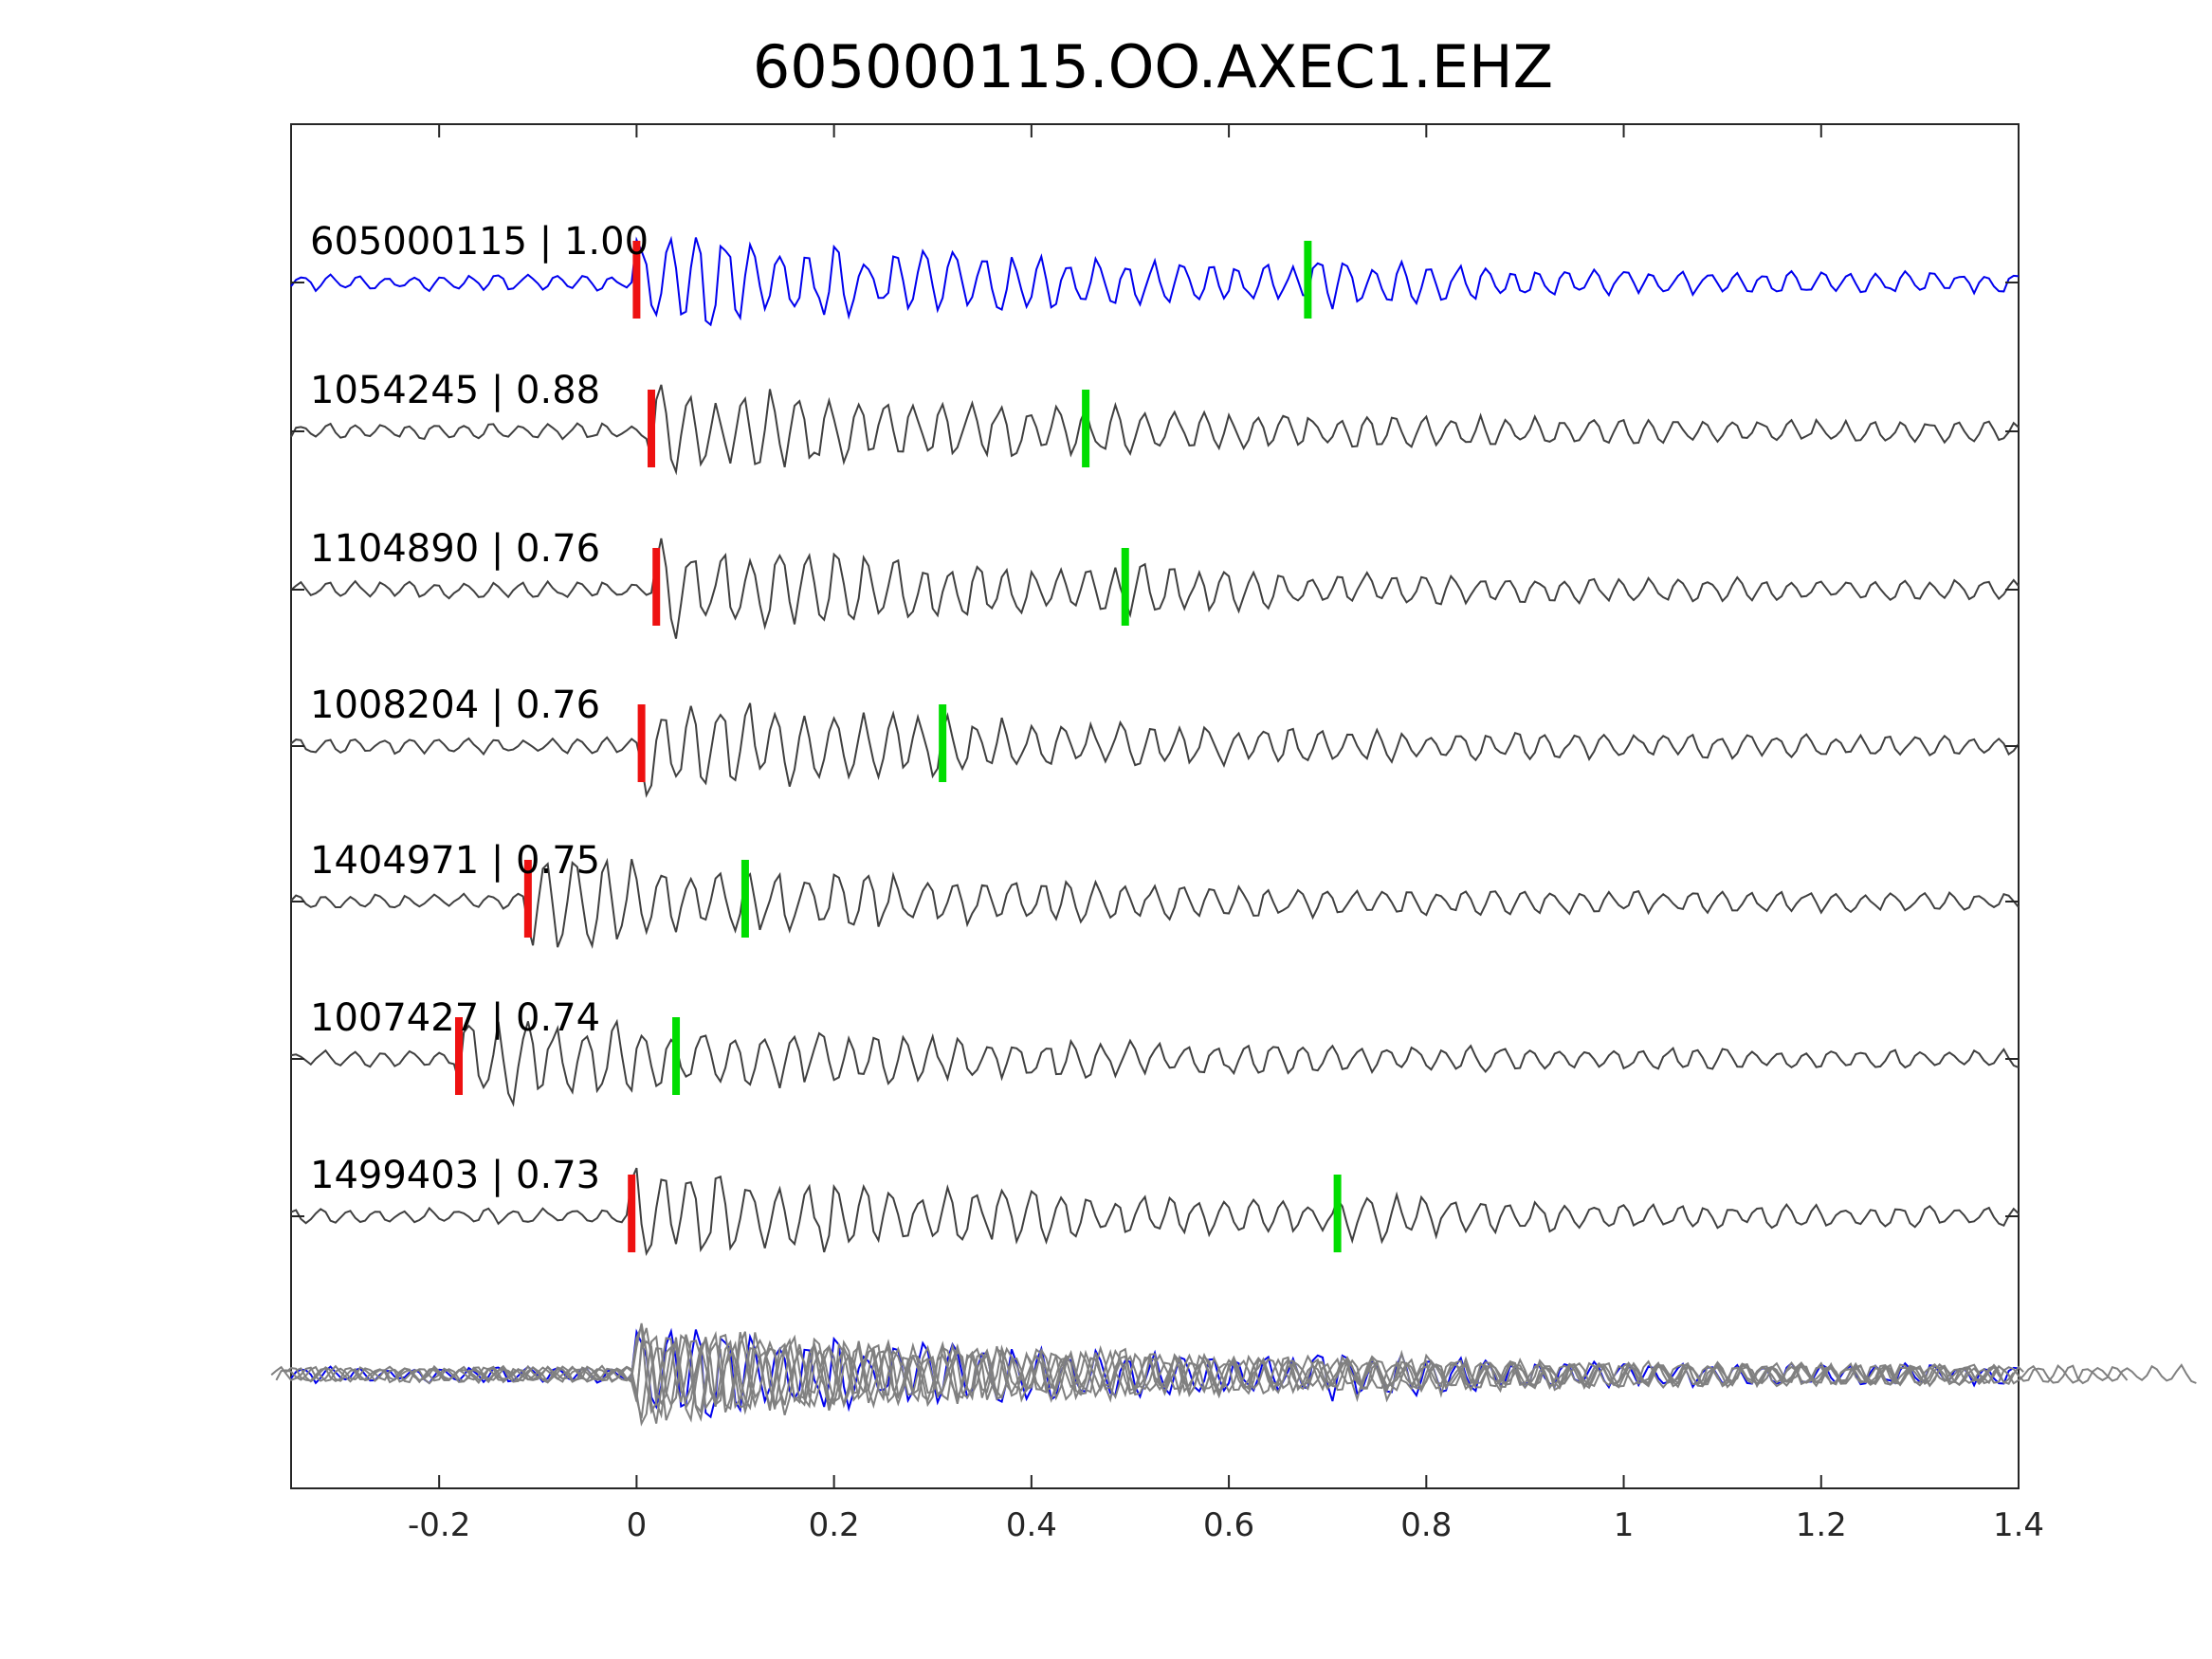  Describe the element at coordinates (455, 705) in the screenshot. I see `trace-label-1008204: 1008204 | 0.76` at that location.